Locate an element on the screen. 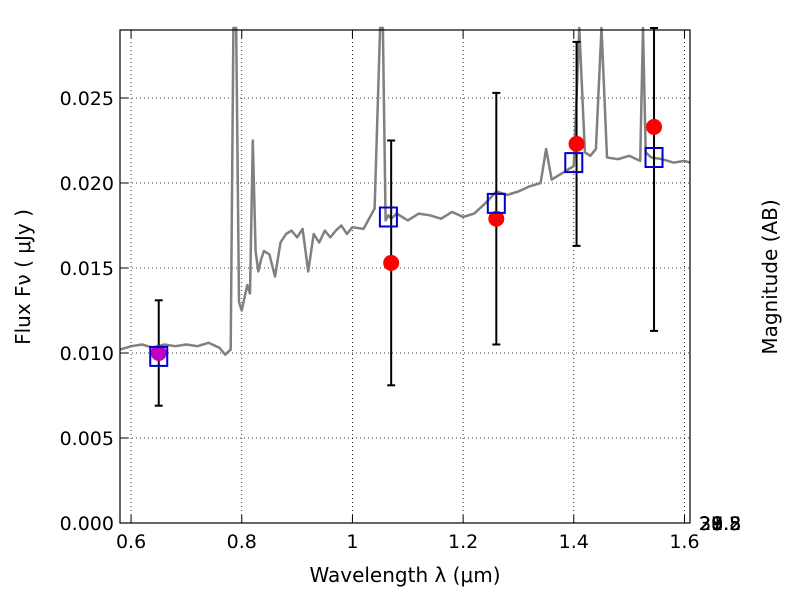 The image size is (800, 600). x-axis-label: Wavelength λ (μm) is located at coordinates (404, 575).